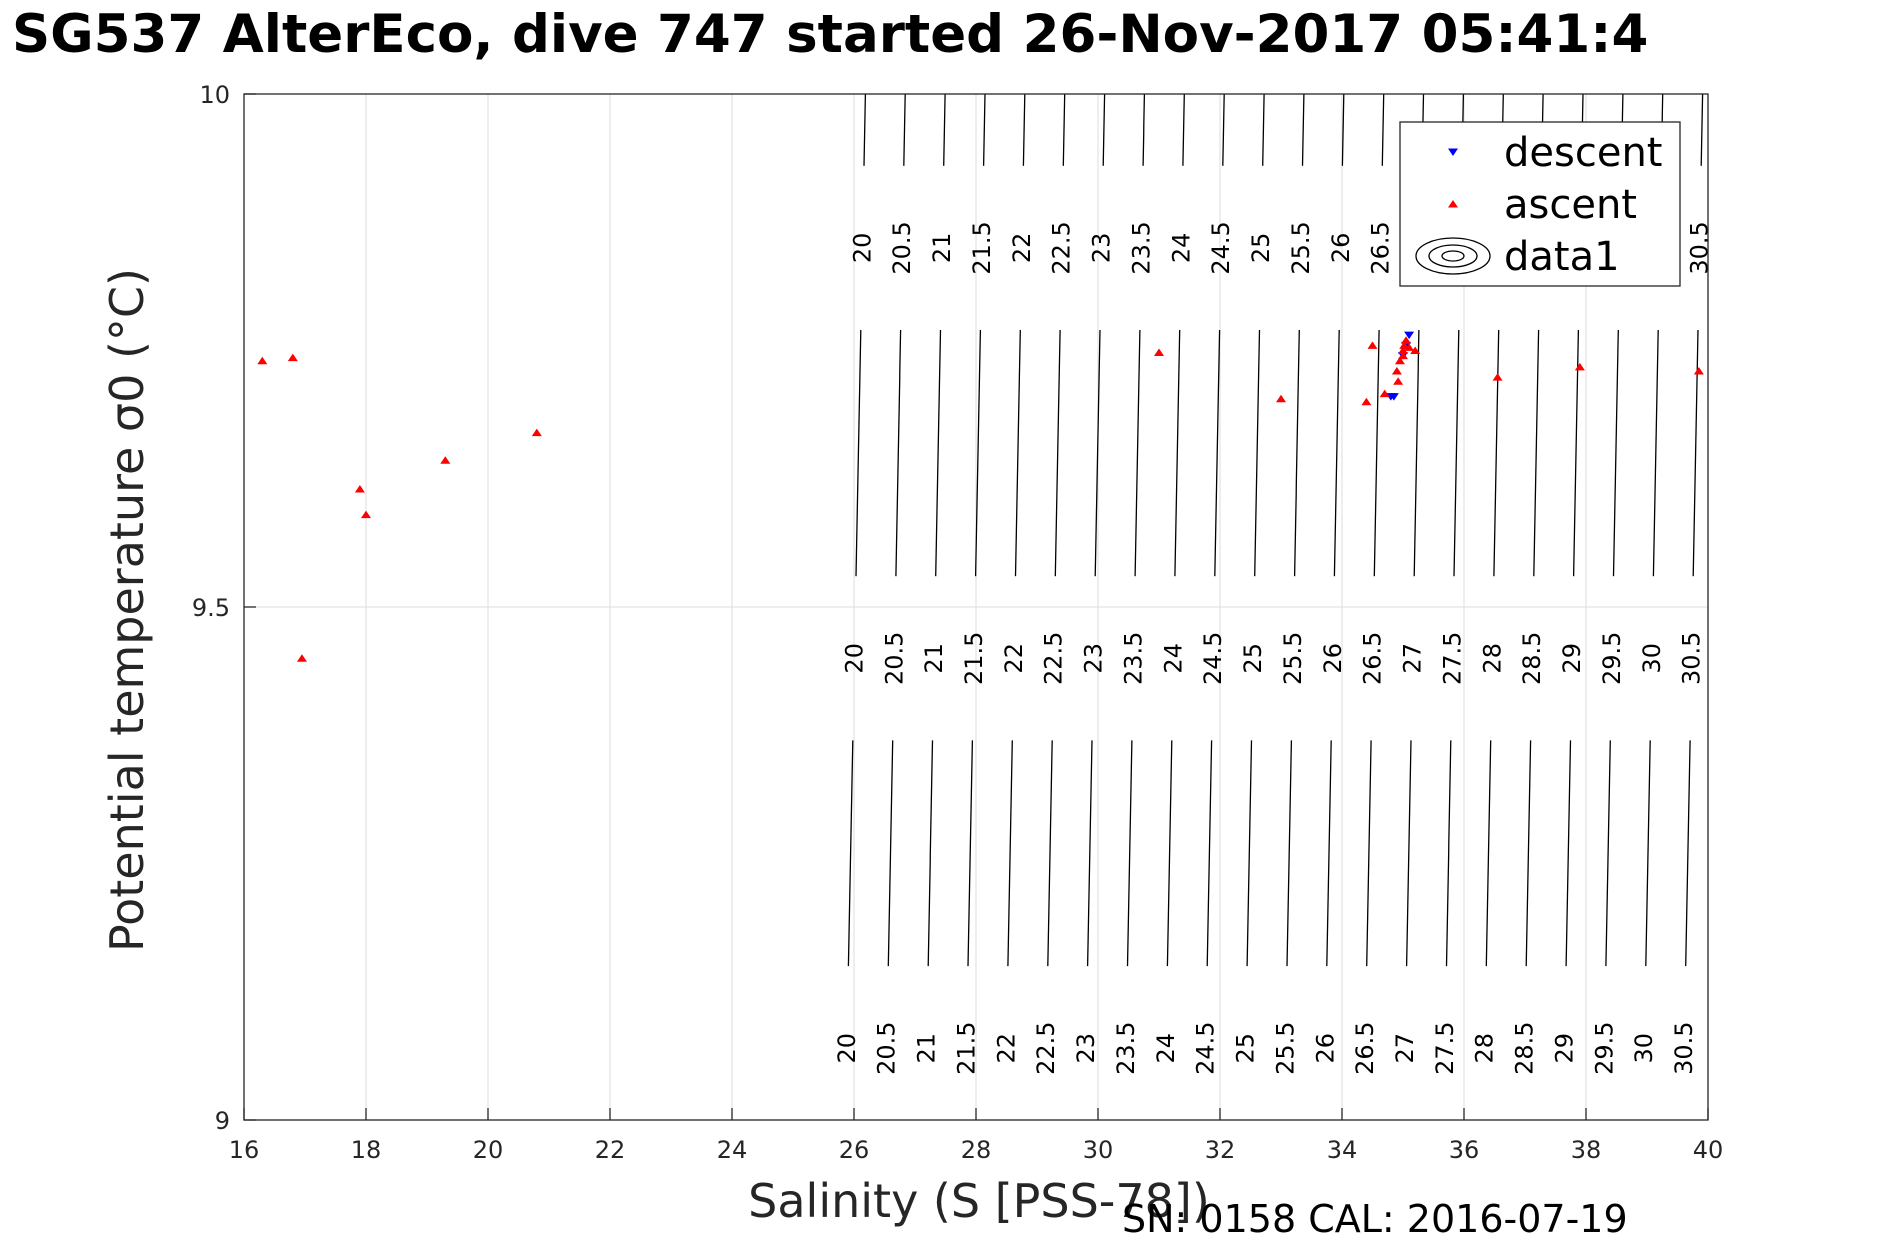 The image size is (1890, 1260). I want to click on legend-descent-marker, so click(1453, 152).